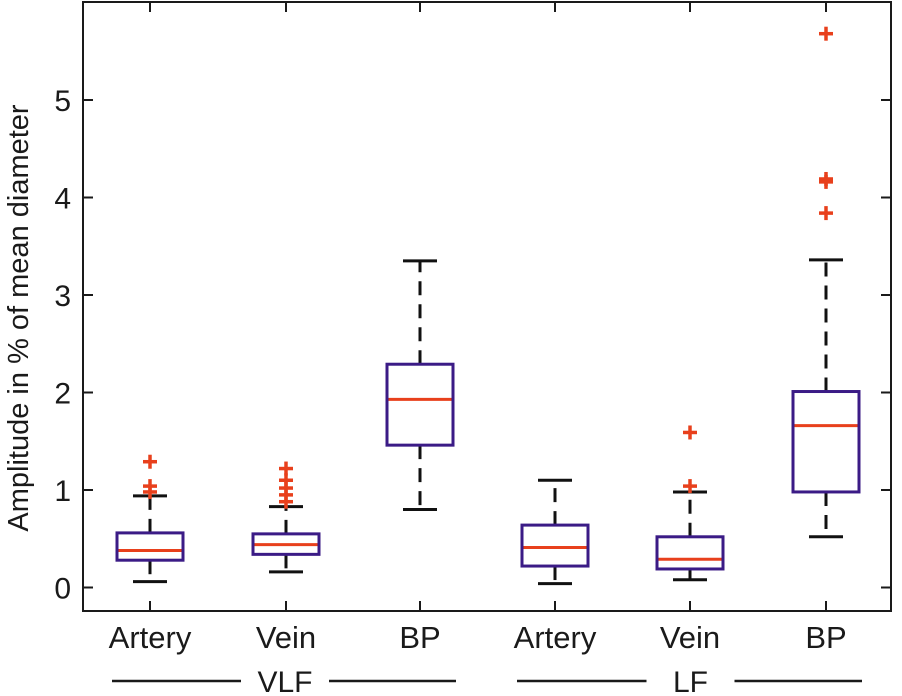  Describe the element at coordinates (150, 519) in the screenshot. I see `box-vlf-artery` at that location.